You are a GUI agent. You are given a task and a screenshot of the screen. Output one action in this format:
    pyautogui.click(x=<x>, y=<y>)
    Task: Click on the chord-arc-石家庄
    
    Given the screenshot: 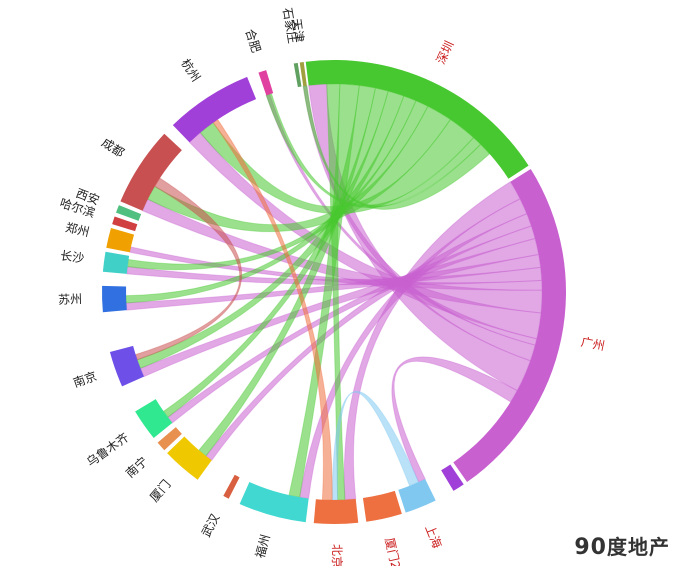 What is the action you would take?
    pyautogui.click(x=297, y=75)
    